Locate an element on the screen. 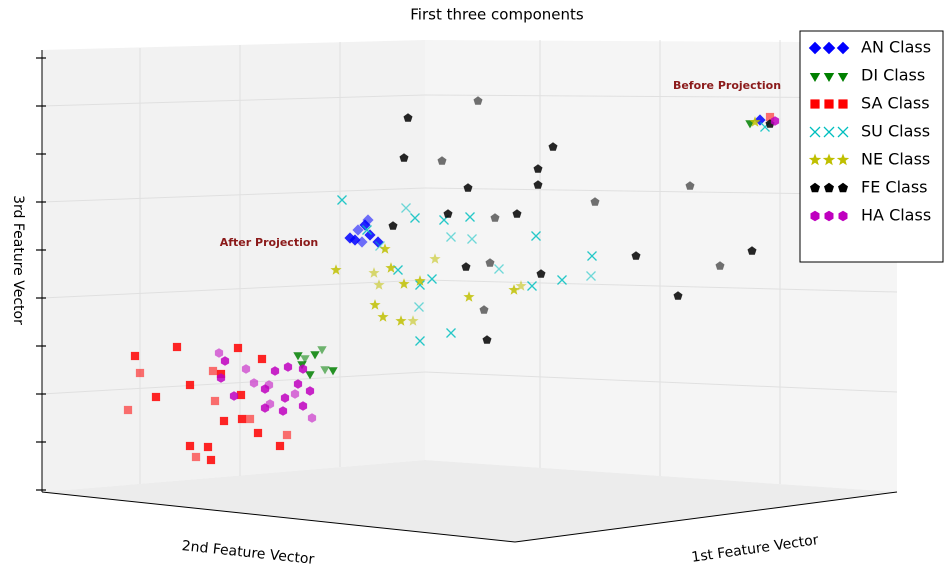  legend-label: HA Class is located at coordinates (896, 215).